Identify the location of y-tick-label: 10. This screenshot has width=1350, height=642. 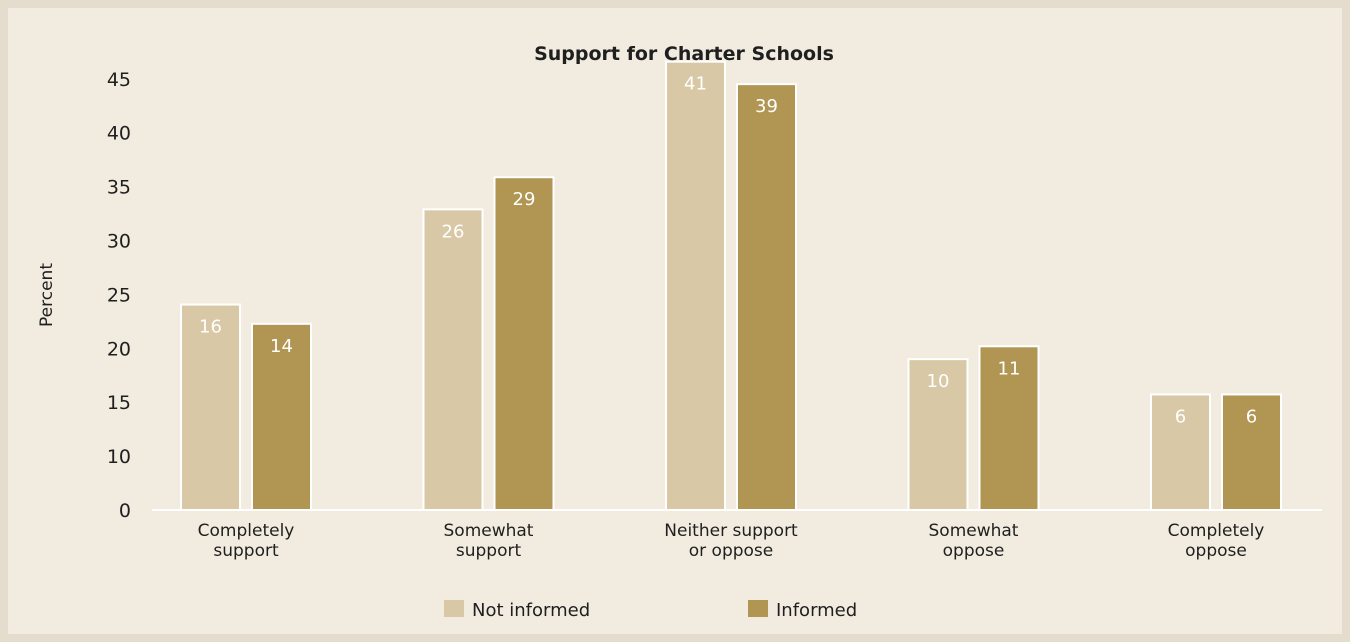
(119, 457).